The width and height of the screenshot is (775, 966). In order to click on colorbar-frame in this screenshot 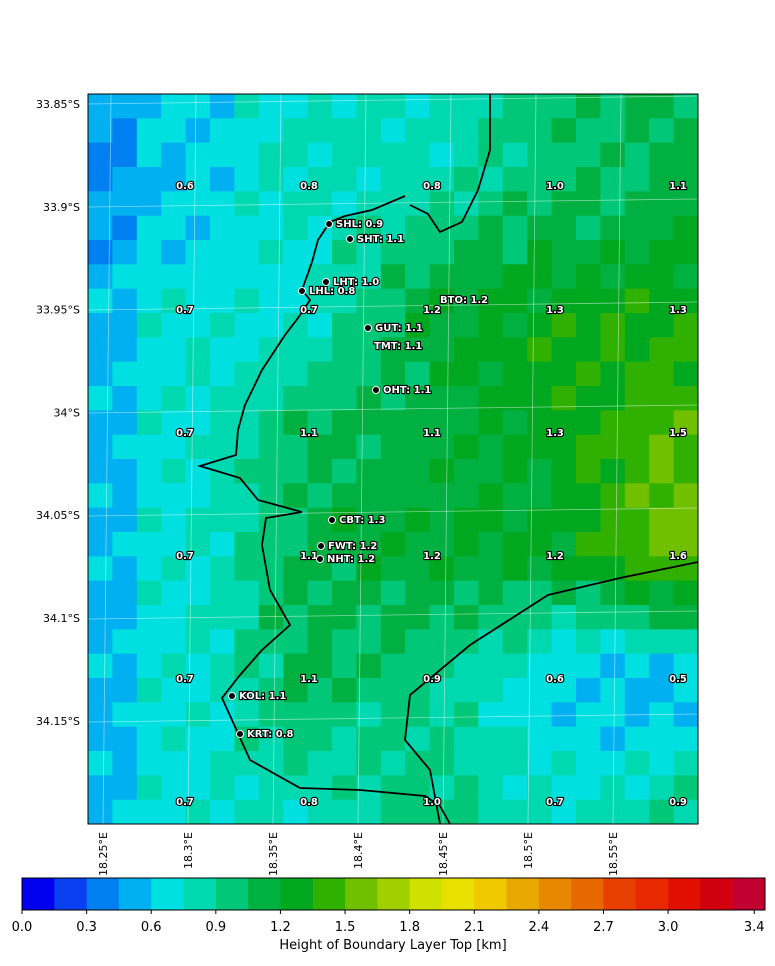, I will do `click(393, 894)`.